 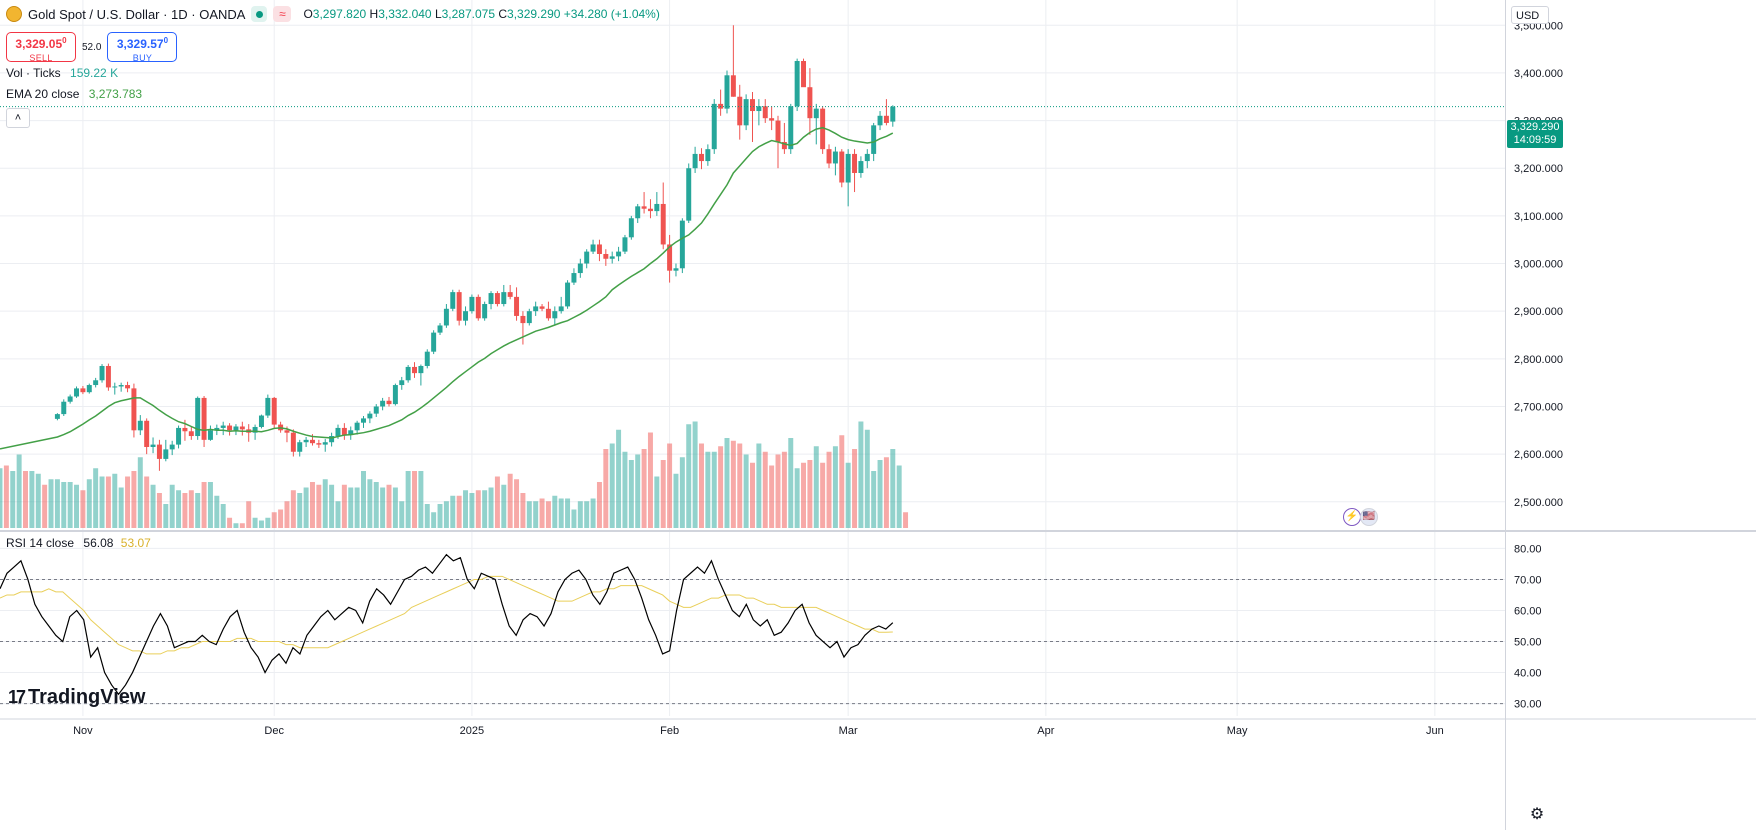 I want to click on sell-price: 3,329.05, so click(x=39, y=44).